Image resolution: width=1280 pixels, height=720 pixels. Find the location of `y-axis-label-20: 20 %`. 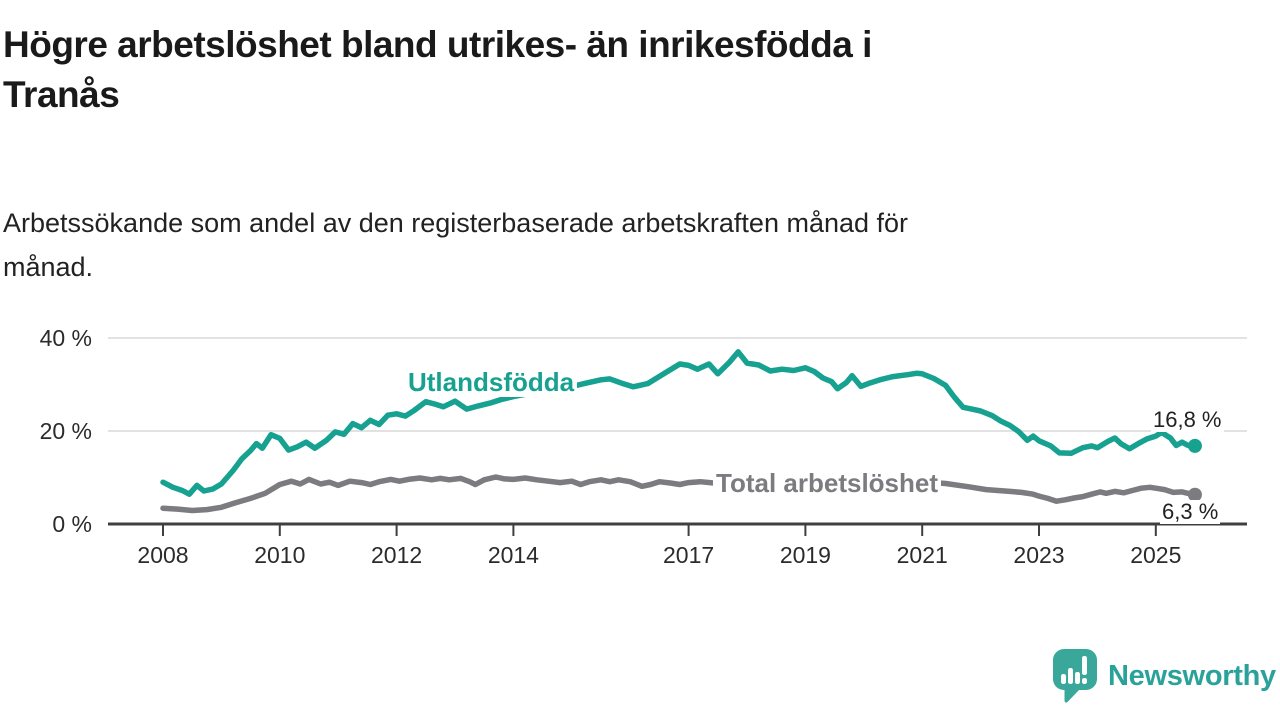

y-axis-label-20: 20 % is located at coordinates (66, 431).